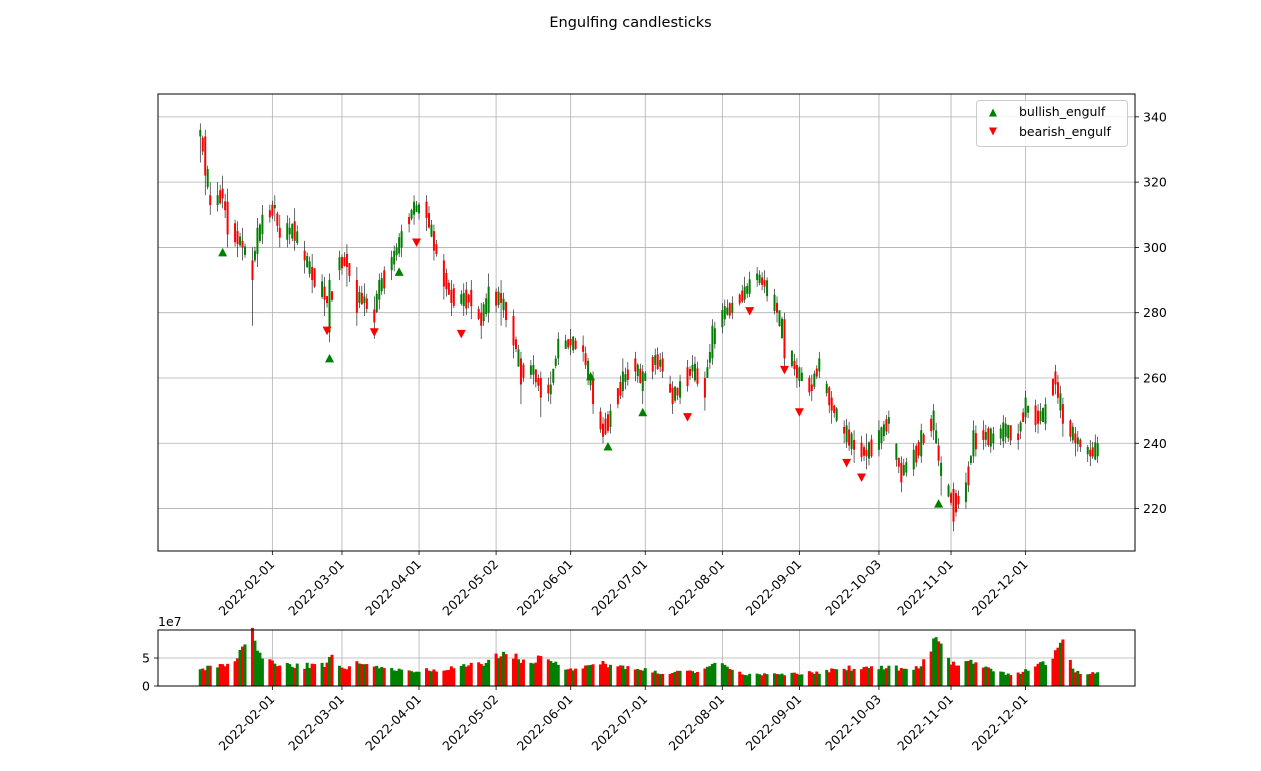  What do you see at coordinates (1155, 182) in the screenshot?
I see `price-y-tick-label: 320` at bounding box center [1155, 182].